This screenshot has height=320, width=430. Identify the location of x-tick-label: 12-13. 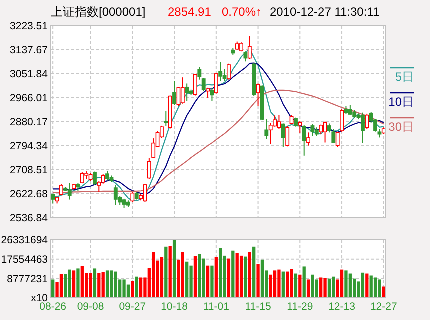
(342, 307).